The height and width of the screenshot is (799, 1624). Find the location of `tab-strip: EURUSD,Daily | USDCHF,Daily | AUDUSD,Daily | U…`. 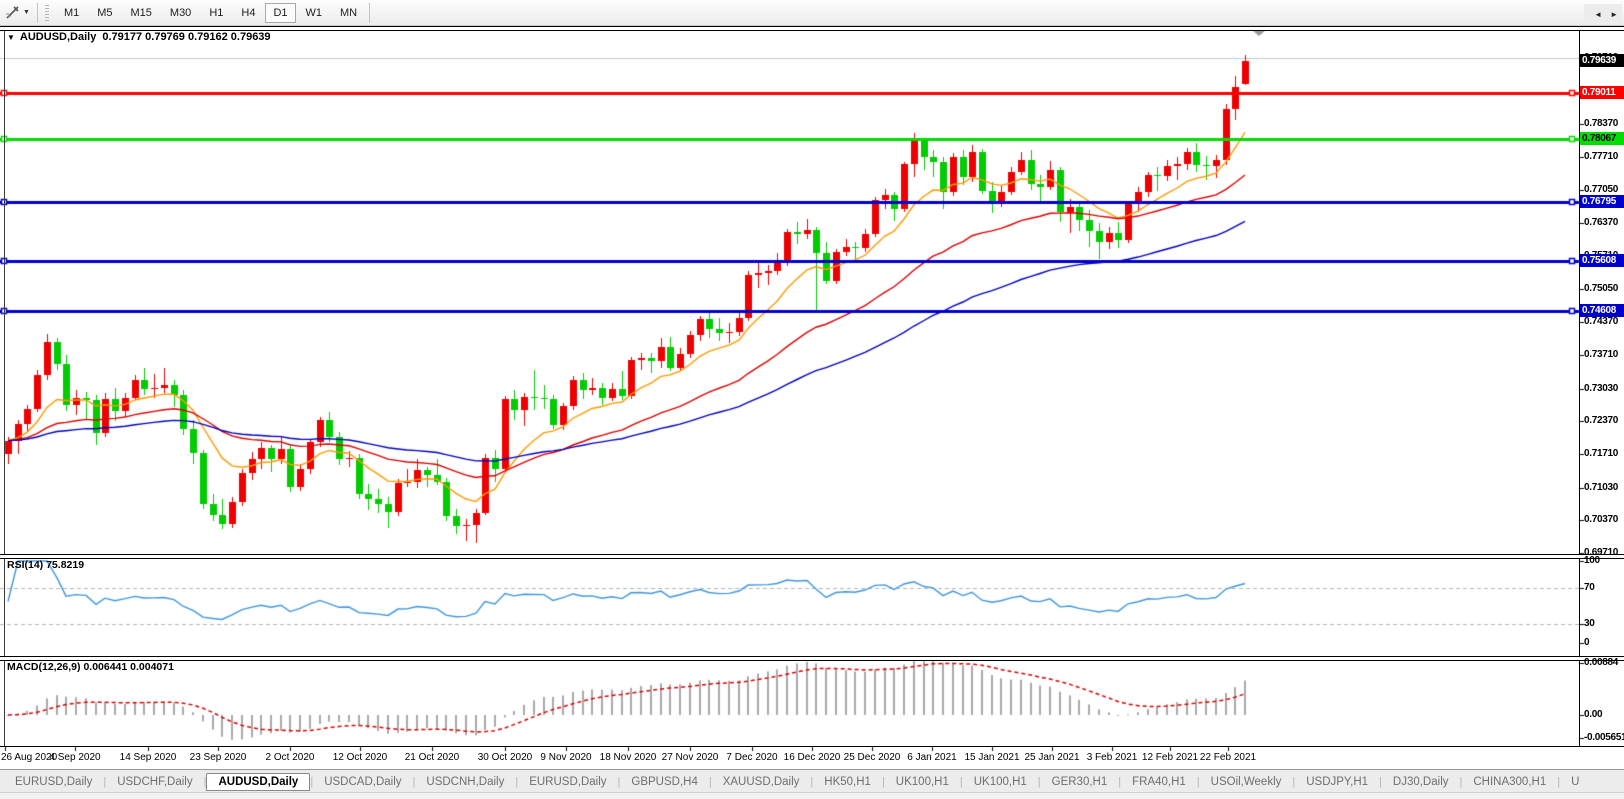

tab-strip: EURUSD,Daily | USDCHF,Daily | AUDUSD,Daily | U… is located at coordinates (795, 781).